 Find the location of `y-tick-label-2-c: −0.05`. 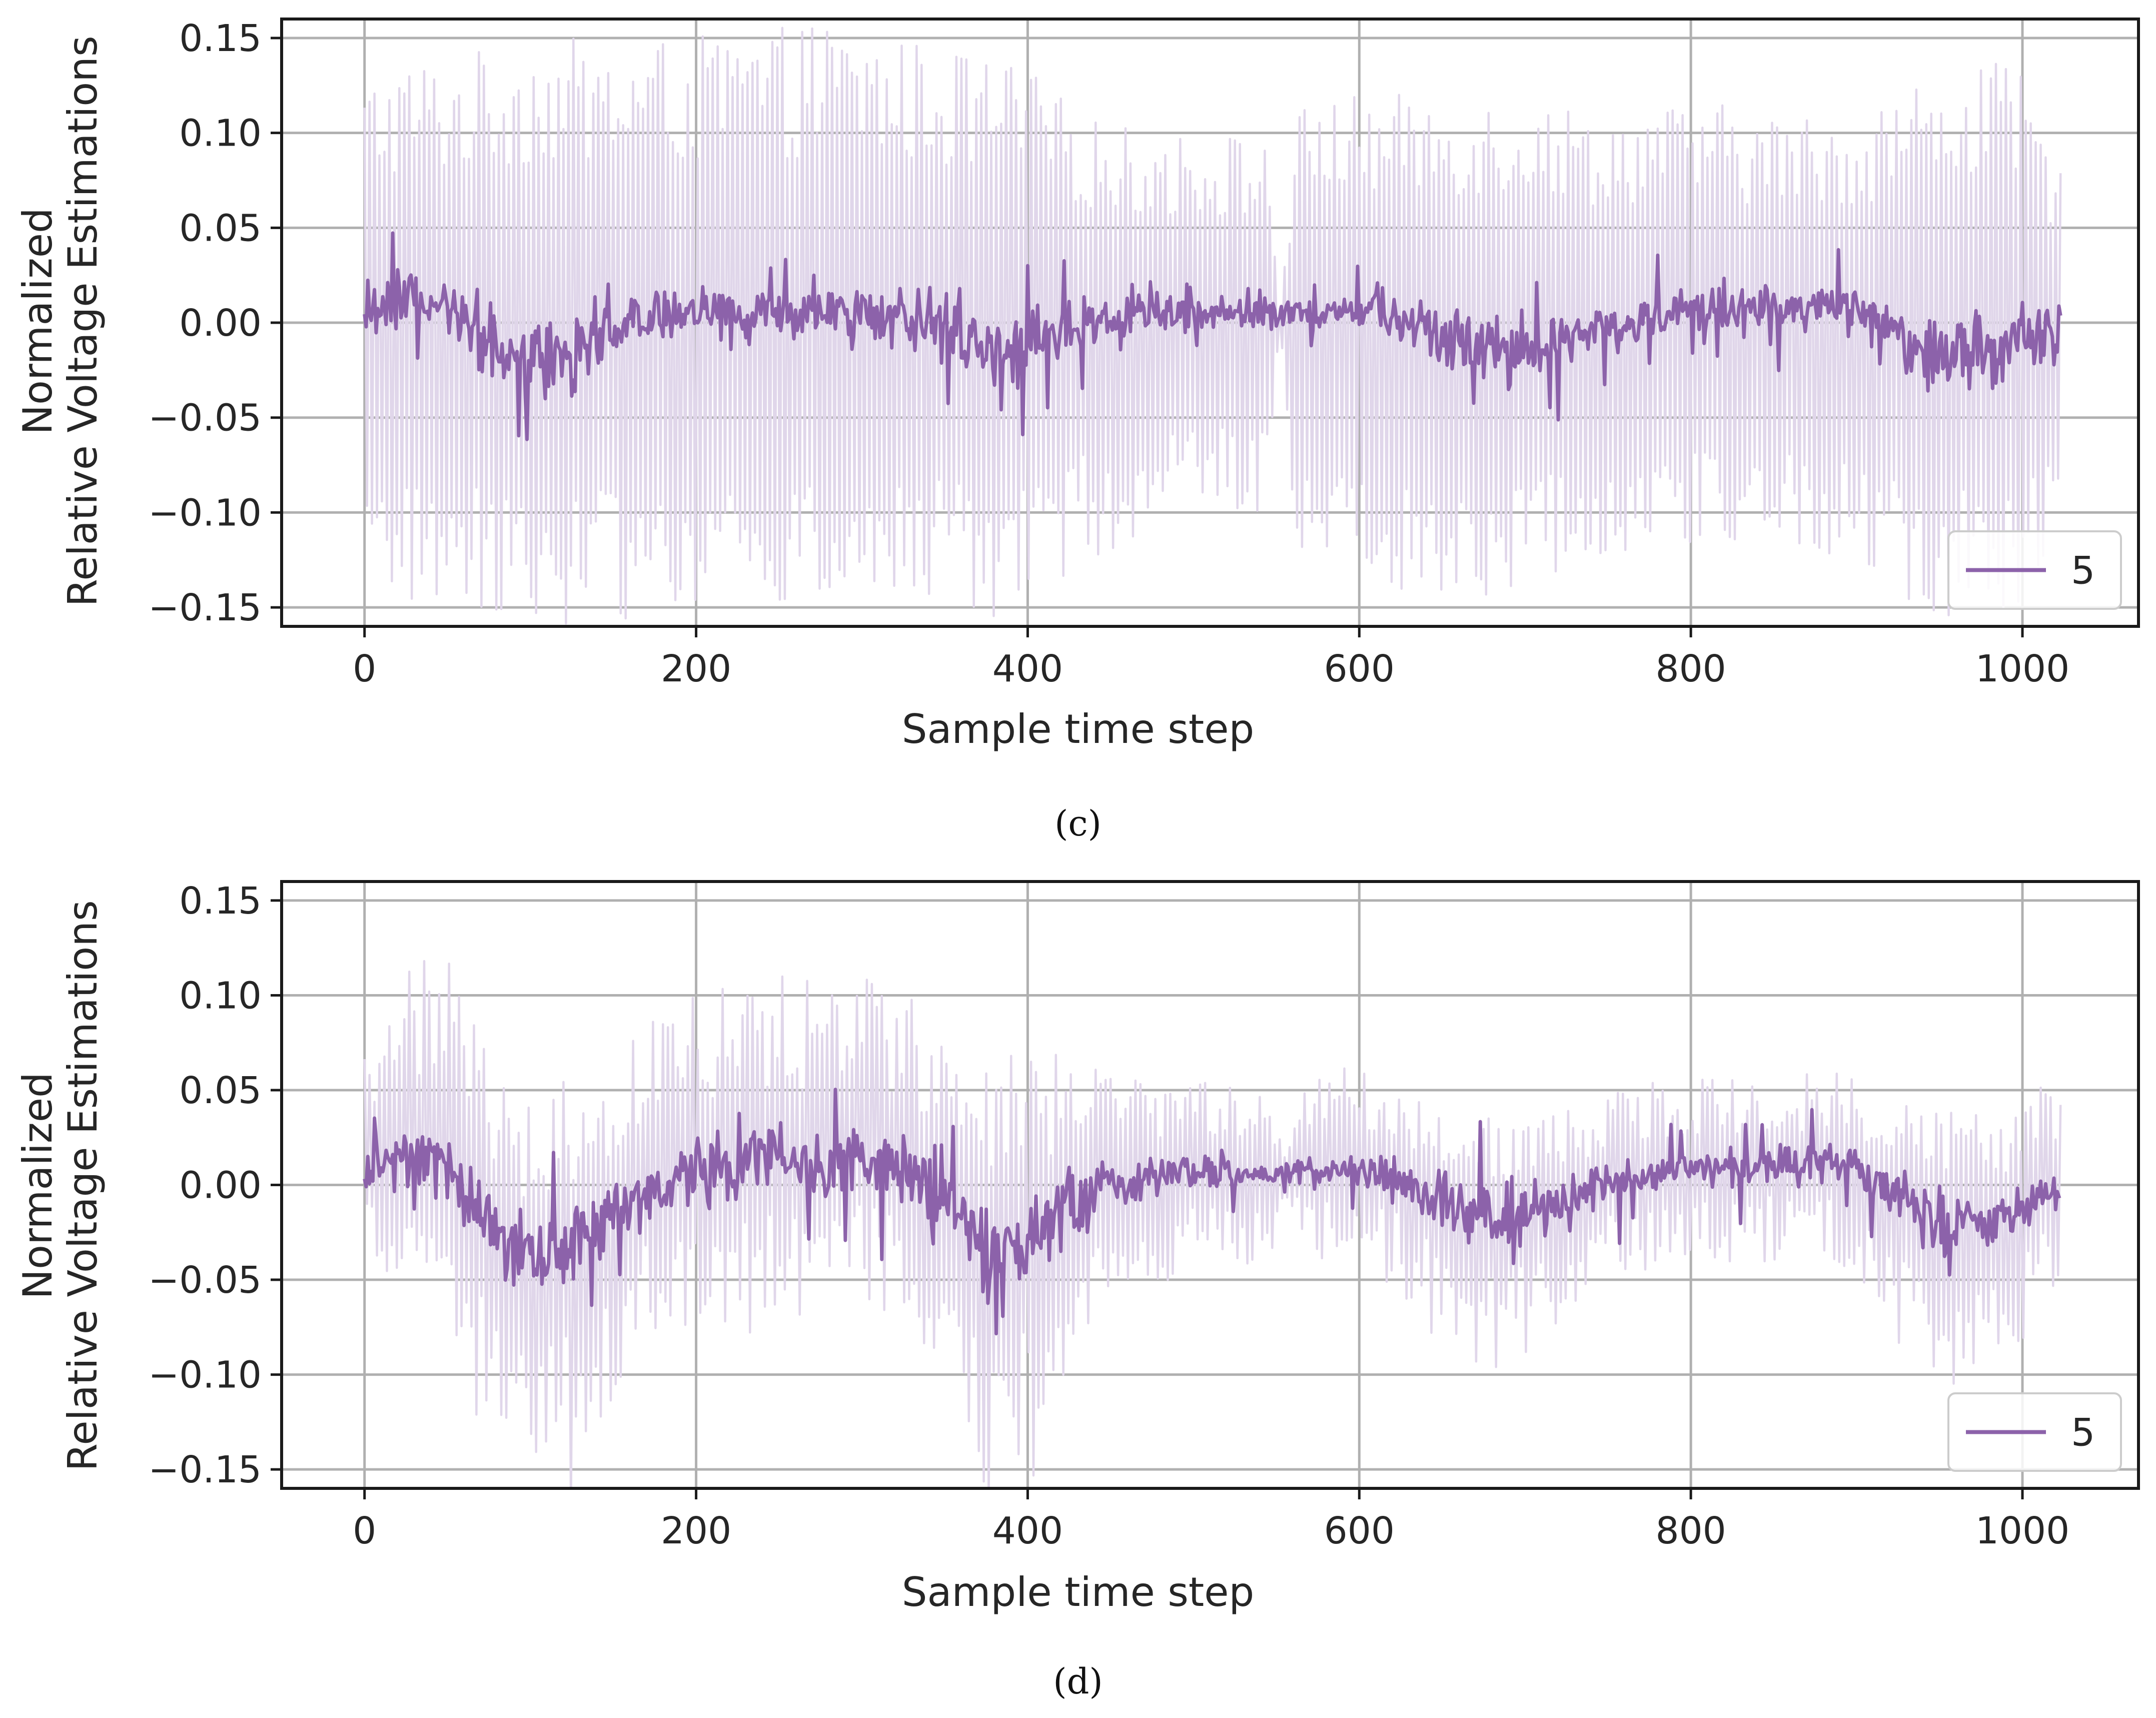

y-tick-label-2-c: −0.05 is located at coordinates (205, 418).